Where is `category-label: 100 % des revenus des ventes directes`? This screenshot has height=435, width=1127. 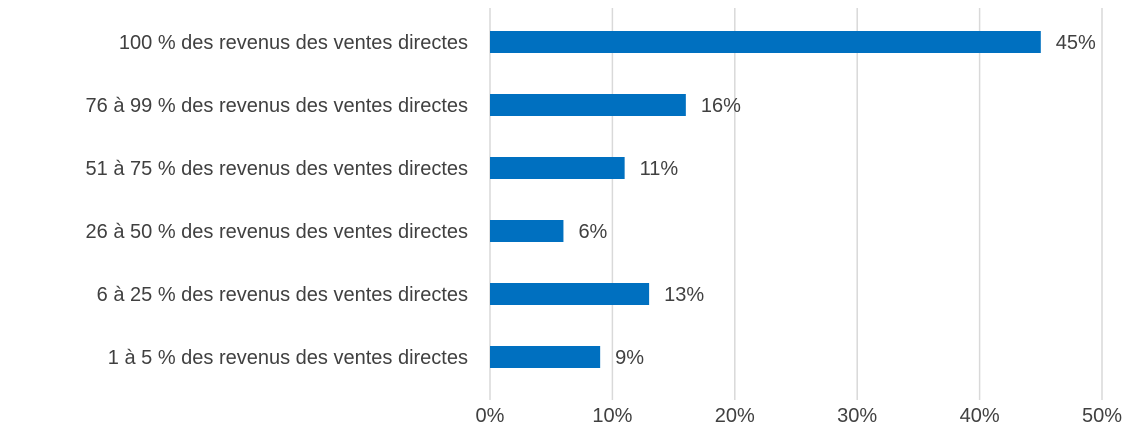
category-label: 100 % des revenus des ventes directes is located at coordinates (293, 43).